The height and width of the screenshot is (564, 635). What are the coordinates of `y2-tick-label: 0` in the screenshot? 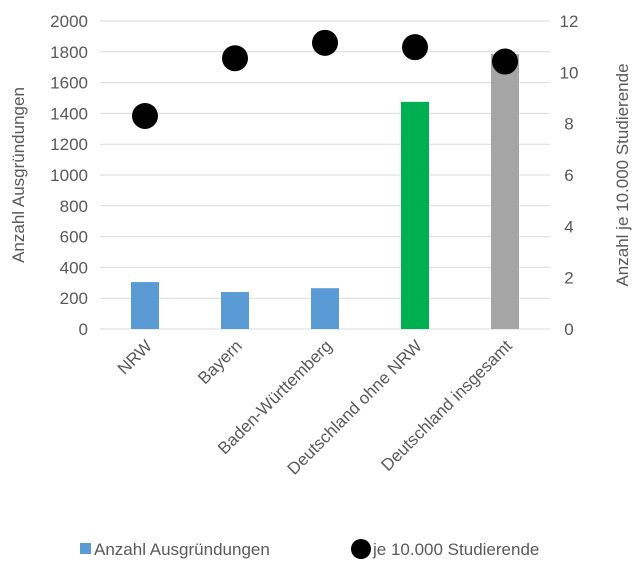 It's located at (568, 329).